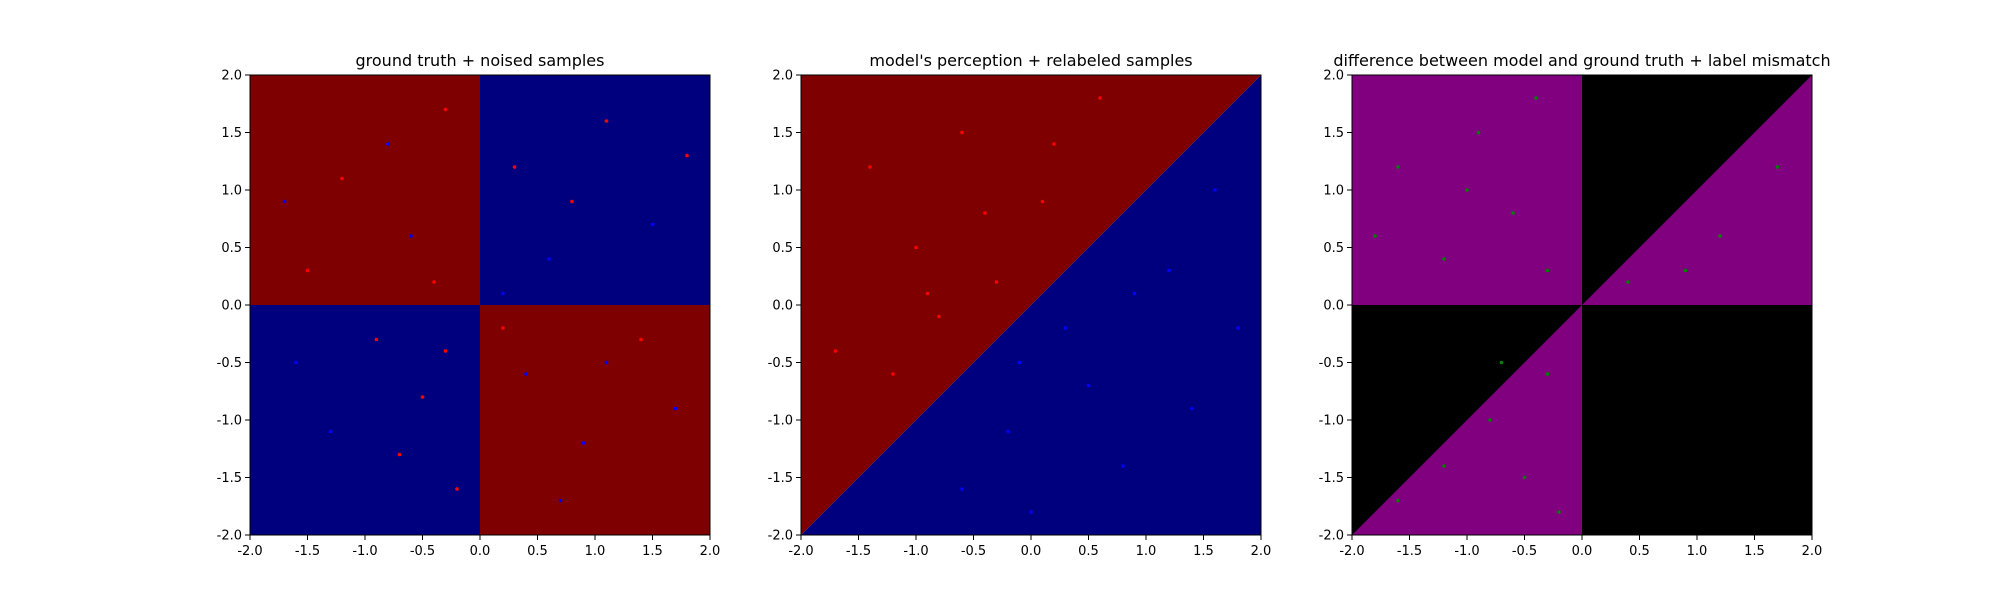 The image size is (2000, 600). I want to click on subplot-3-points, so click(1576, 305).